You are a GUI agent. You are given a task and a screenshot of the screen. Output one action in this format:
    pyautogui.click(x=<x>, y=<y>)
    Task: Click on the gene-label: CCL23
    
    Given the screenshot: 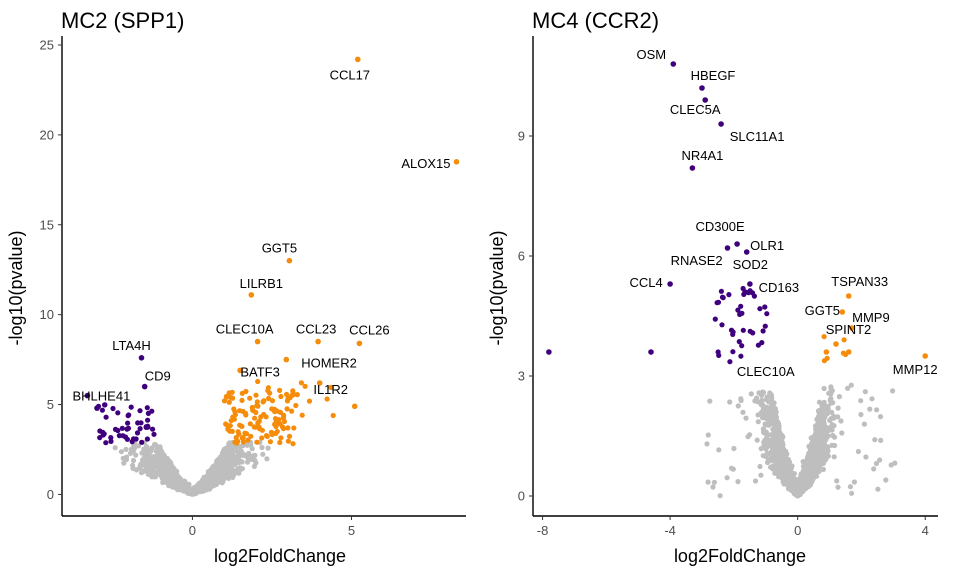 What is the action you would take?
    pyautogui.click(x=316, y=329)
    